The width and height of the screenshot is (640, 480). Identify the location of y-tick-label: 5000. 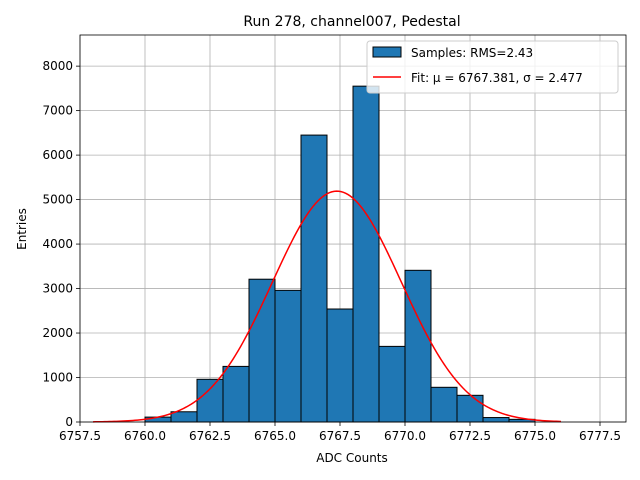
(57, 200).